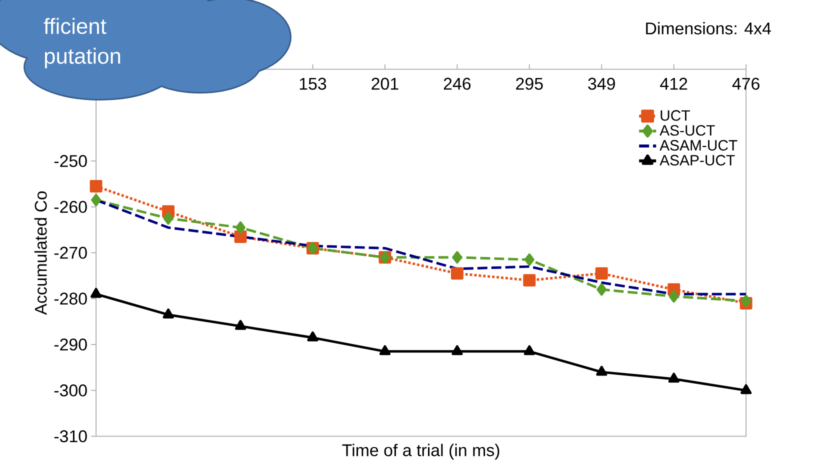 The width and height of the screenshot is (825, 462). What do you see at coordinates (457, 84) in the screenshot?
I see `x-tick-label: 246` at bounding box center [457, 84].